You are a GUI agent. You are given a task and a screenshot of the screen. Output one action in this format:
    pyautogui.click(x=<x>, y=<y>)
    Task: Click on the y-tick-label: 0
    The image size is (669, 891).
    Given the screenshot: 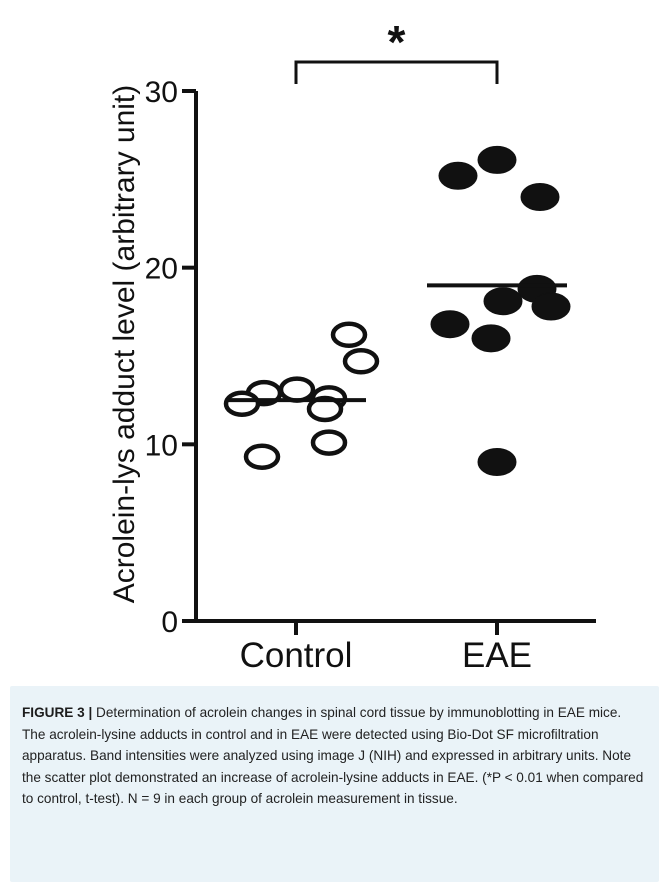 What is the action you would take?
    pyautogui.click(x=169, y=622)
    